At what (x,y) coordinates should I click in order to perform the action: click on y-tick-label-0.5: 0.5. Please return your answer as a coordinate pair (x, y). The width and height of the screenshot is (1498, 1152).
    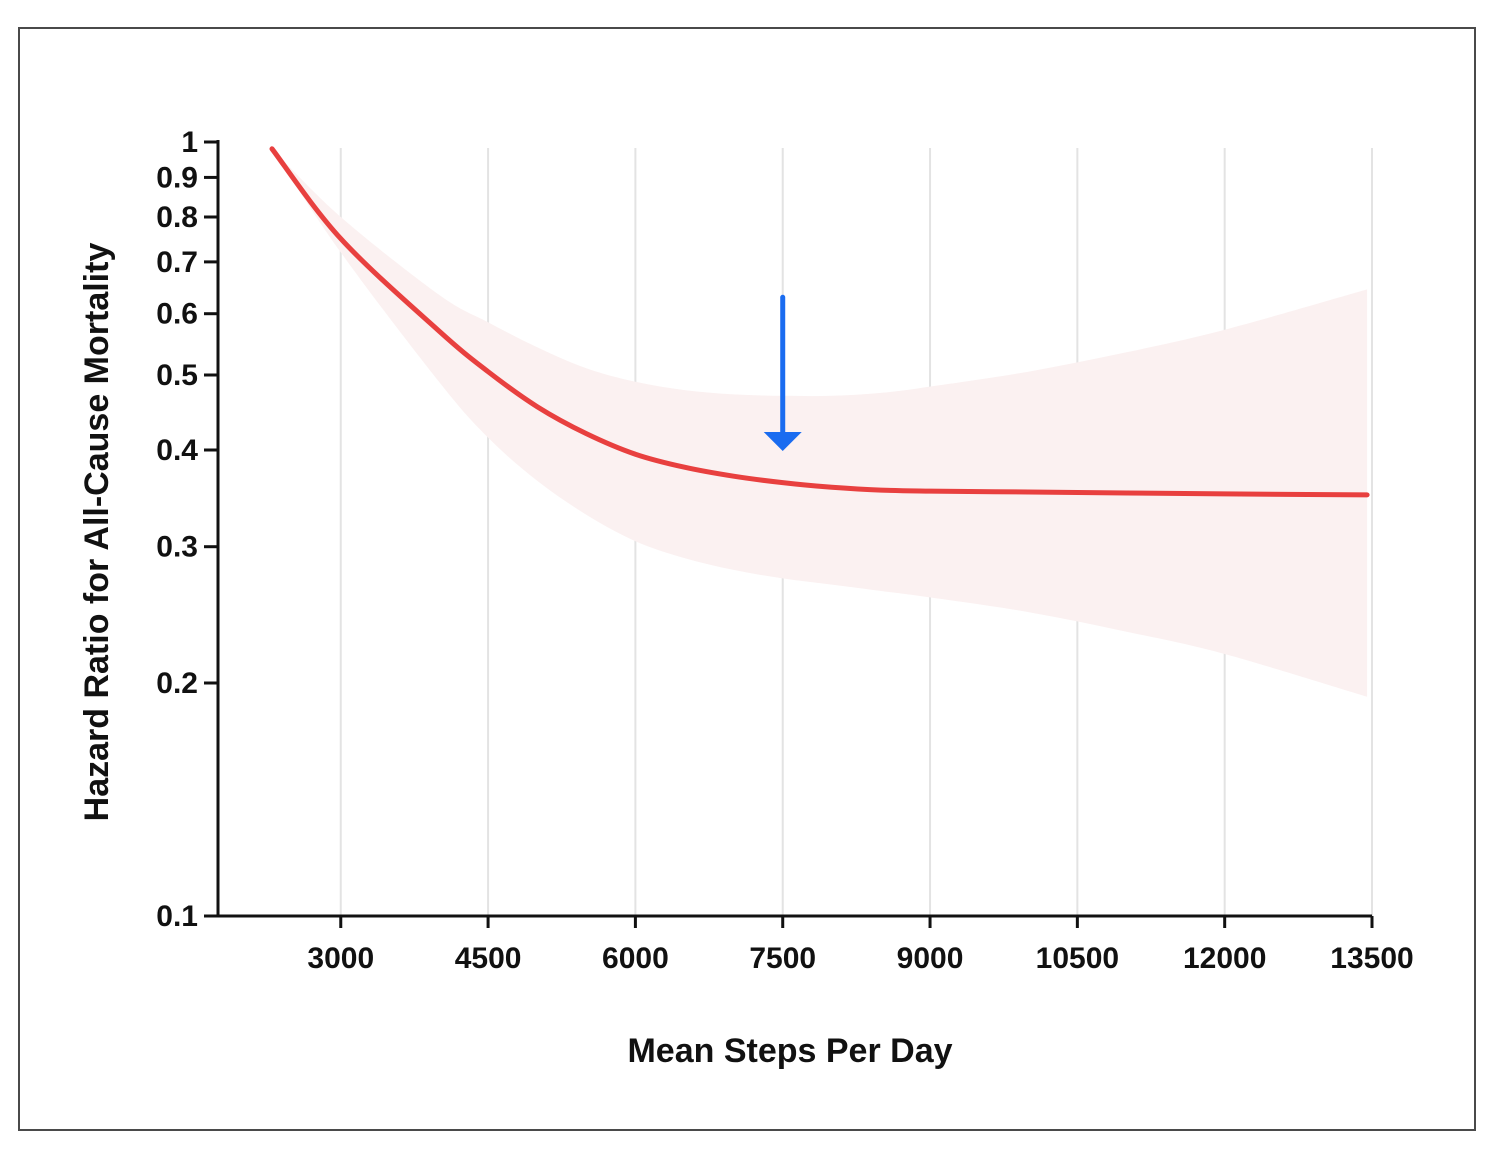
    Looking at the image, I should click on (177, 375).